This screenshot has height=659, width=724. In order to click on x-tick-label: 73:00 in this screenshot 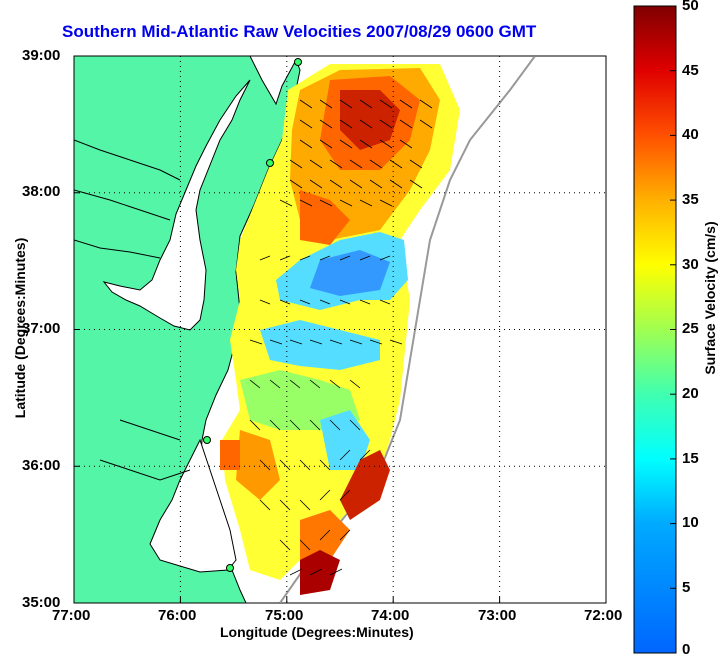, I will do `click(497, 615)`.